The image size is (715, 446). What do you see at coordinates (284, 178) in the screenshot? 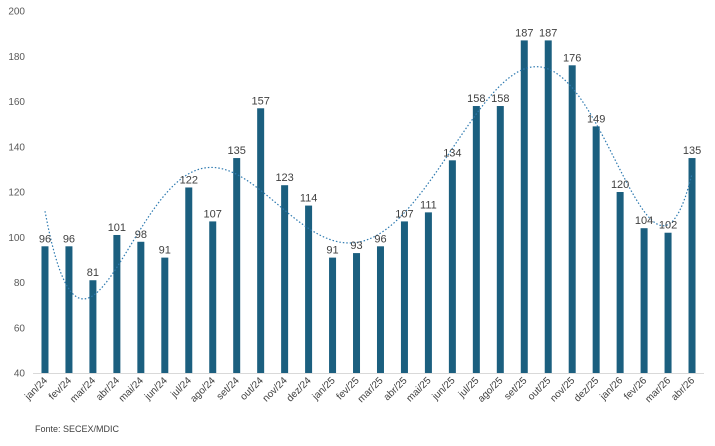
I see `data-label: 123` at bounding box center [284, 178].